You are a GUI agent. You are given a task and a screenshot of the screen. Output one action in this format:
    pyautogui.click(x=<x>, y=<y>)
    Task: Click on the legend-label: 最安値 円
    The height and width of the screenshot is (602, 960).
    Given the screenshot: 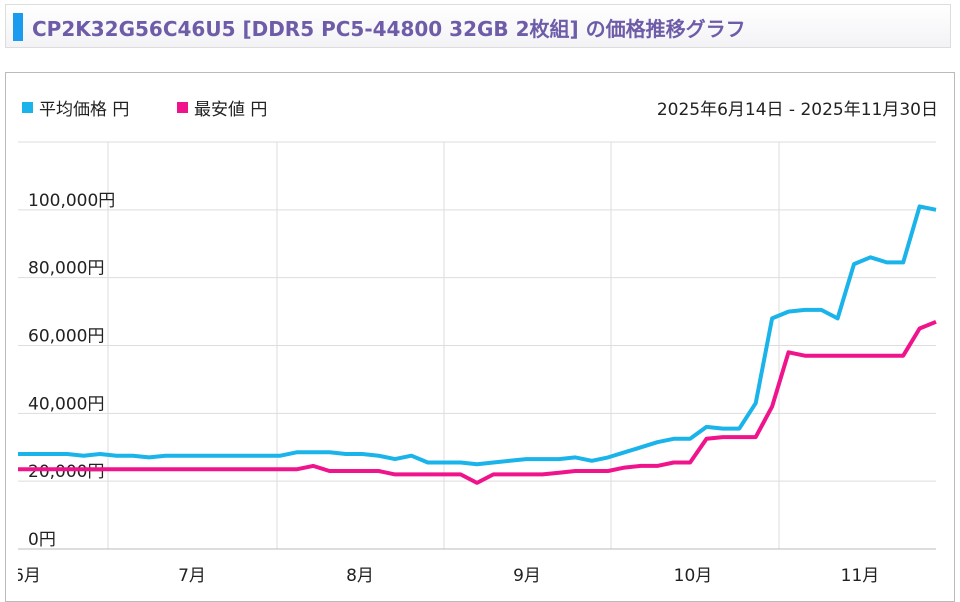 What is the action you would take?
    pyautogui.click(x=230, y=110)
    